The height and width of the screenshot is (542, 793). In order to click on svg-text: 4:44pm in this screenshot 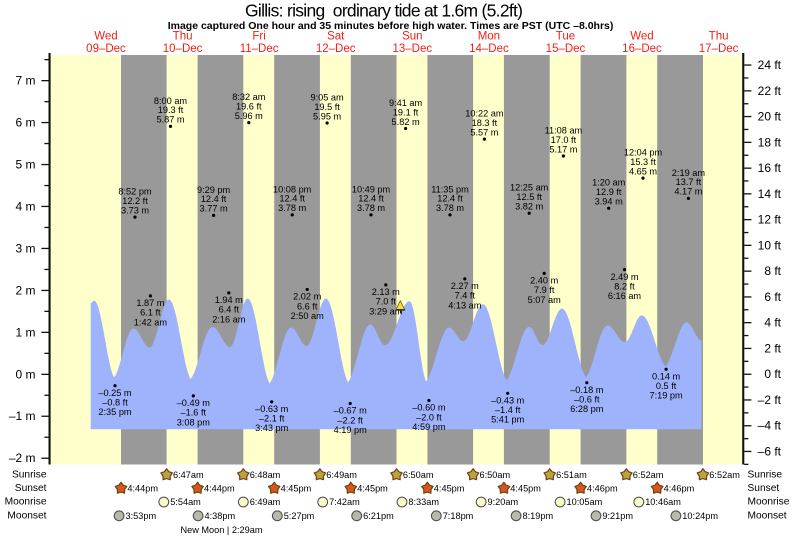, I will do `click(142, 488)`.